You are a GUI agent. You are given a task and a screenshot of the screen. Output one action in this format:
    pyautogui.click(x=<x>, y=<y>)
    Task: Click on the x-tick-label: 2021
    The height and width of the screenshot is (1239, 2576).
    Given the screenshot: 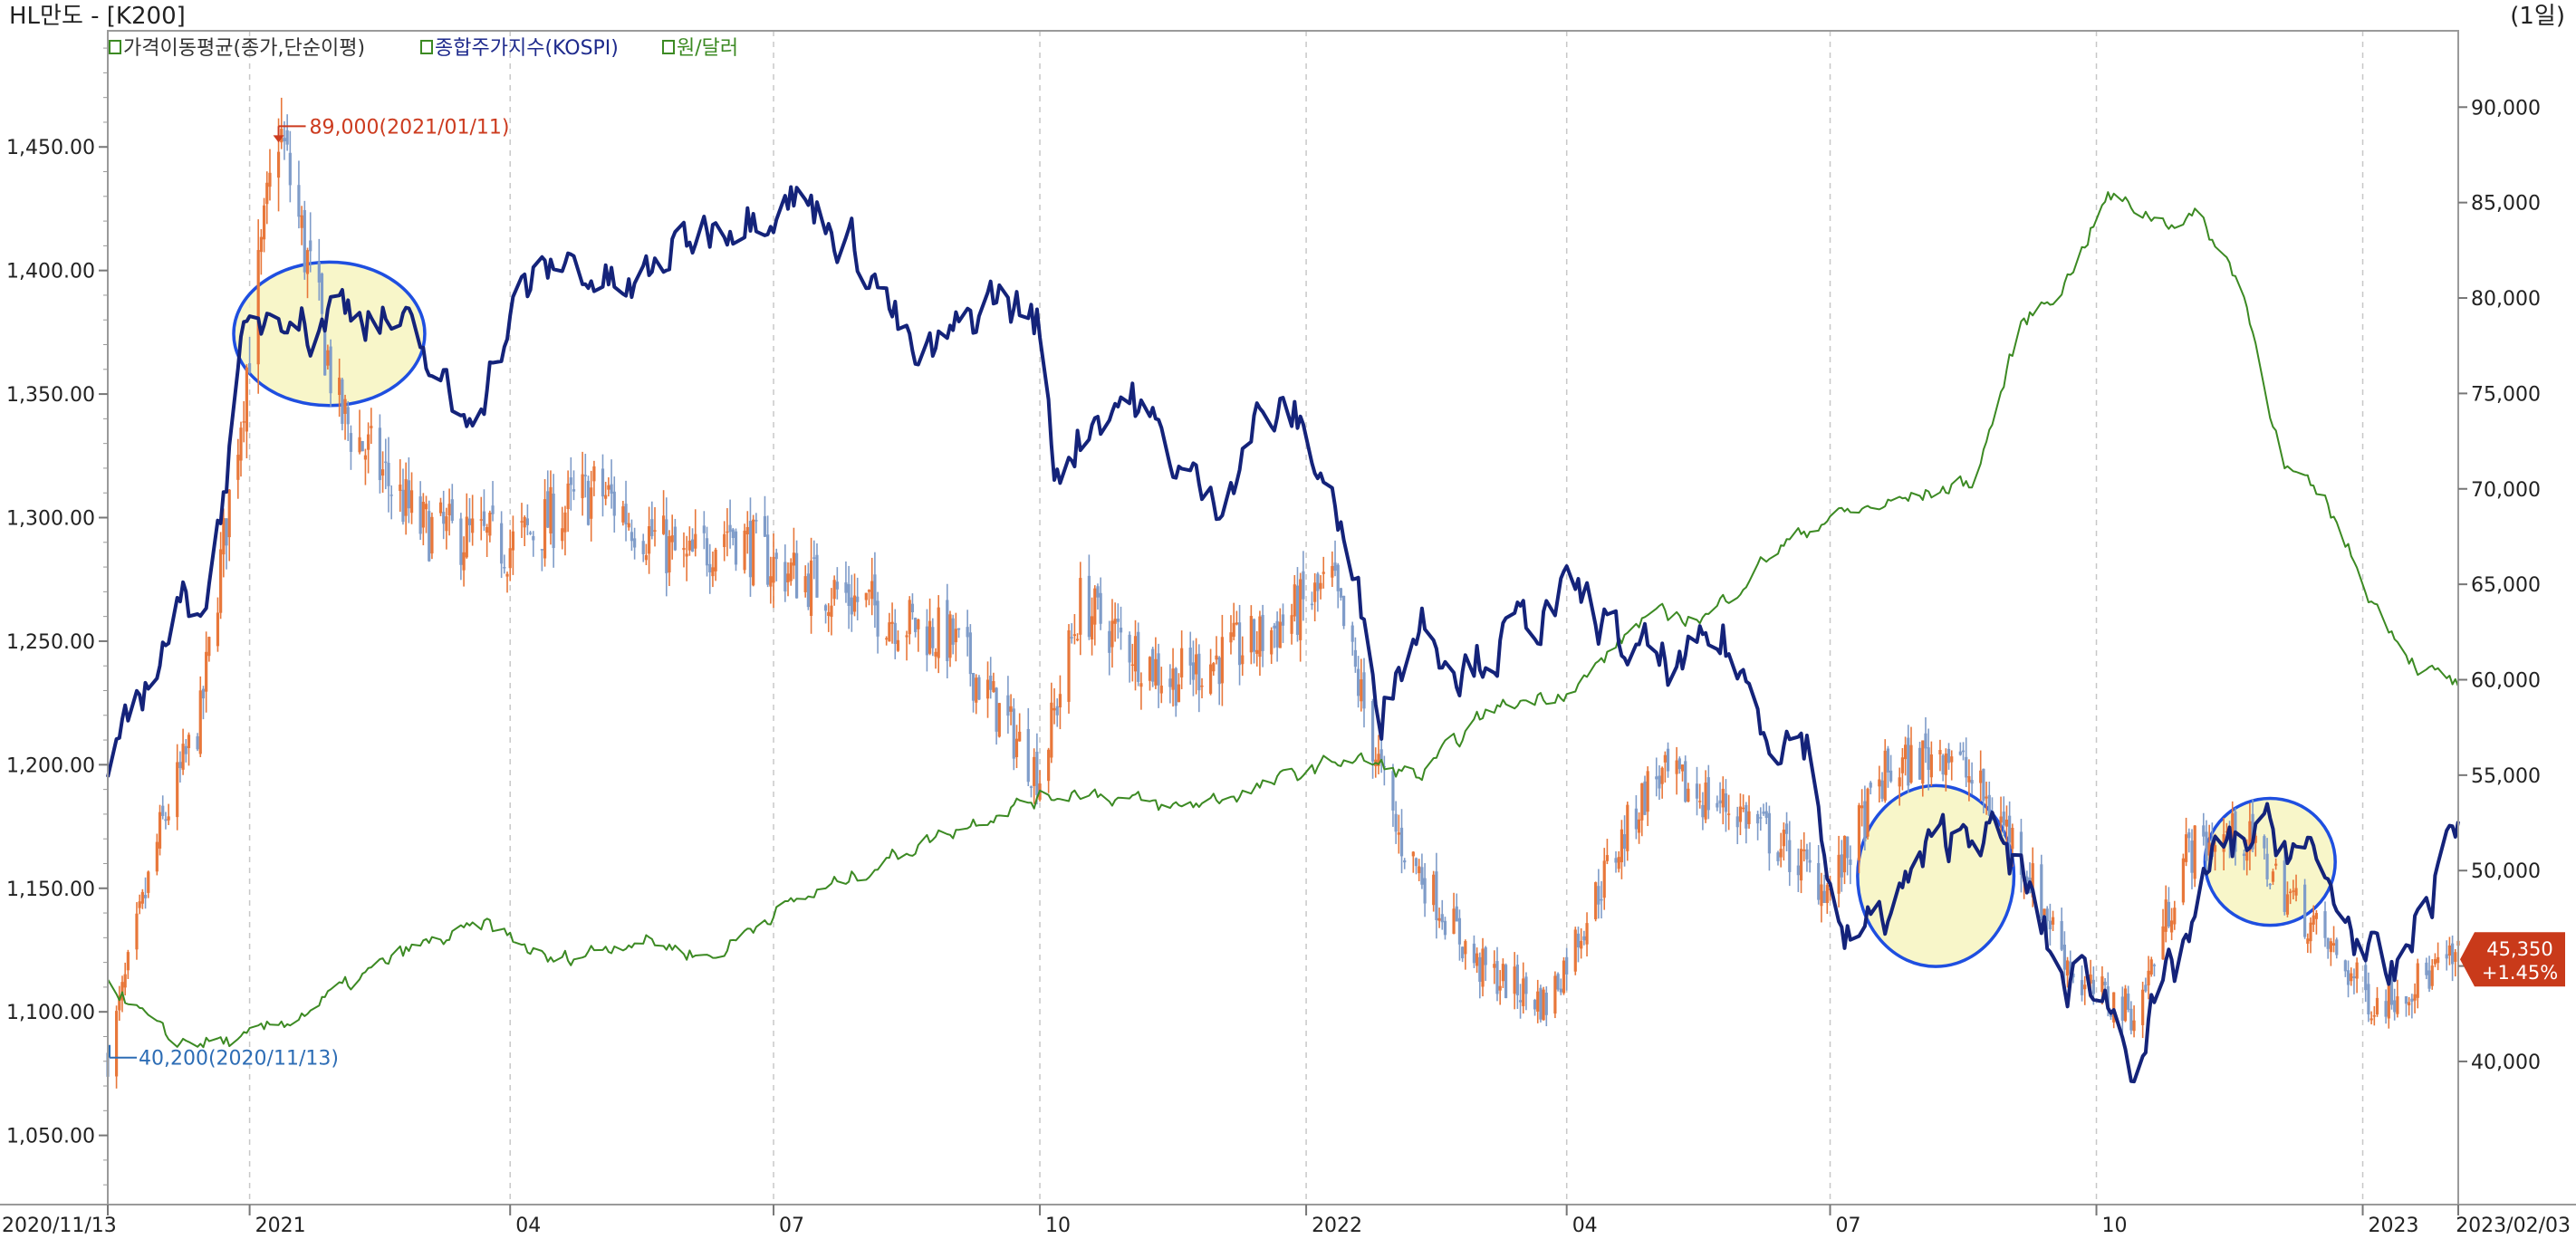 What is the action you would take?
    pyautogui.click(x=280, y=1226)
    